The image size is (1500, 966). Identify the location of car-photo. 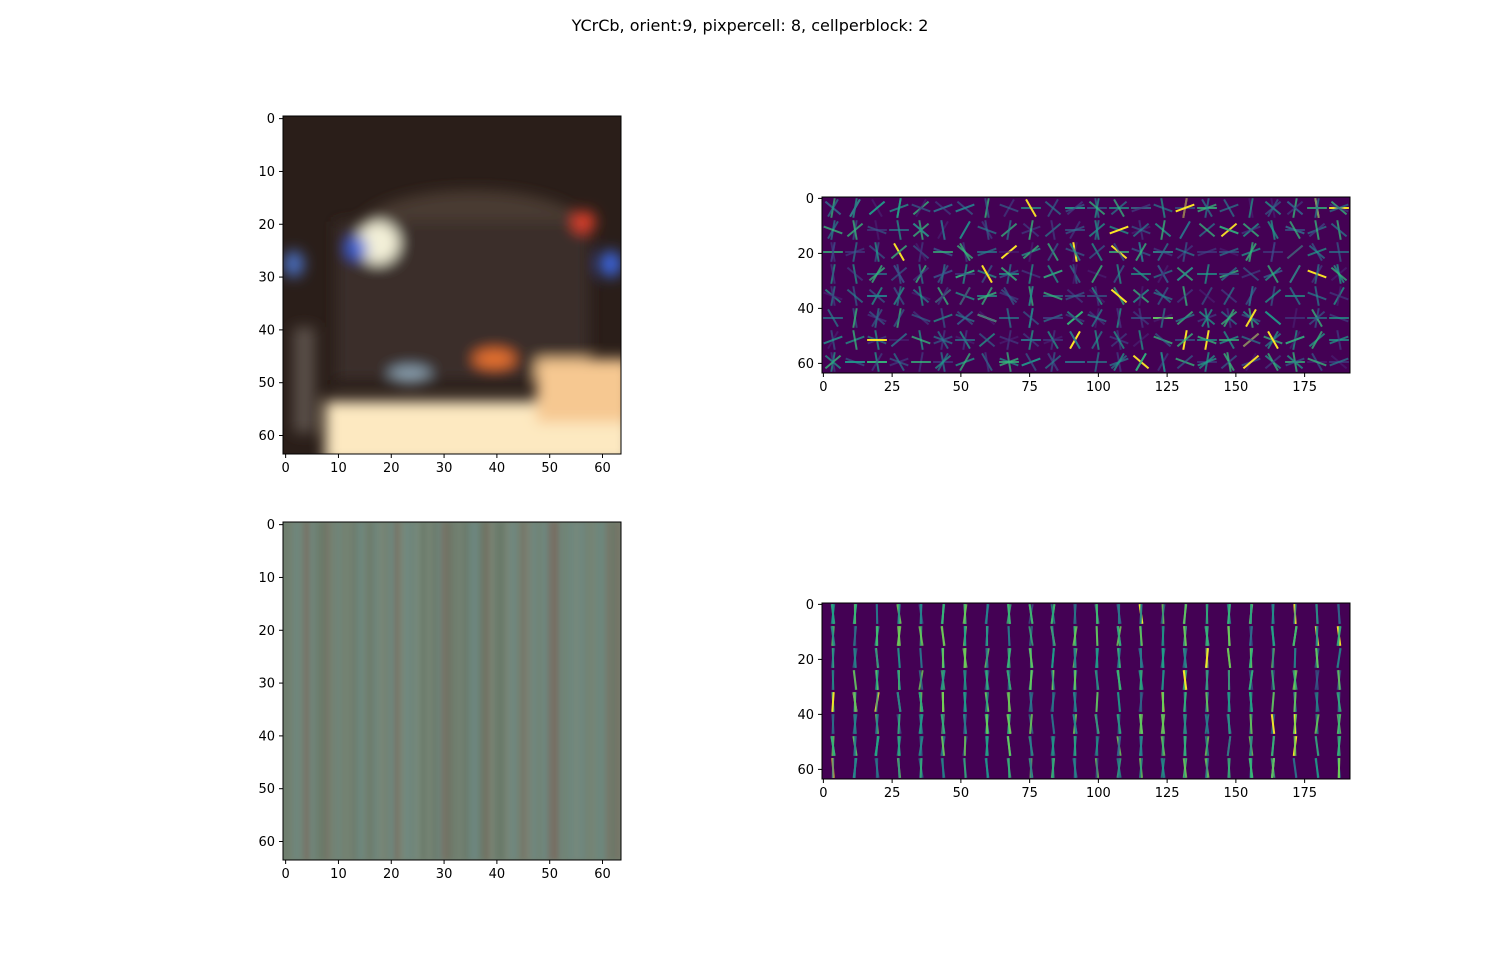
(452, 285).